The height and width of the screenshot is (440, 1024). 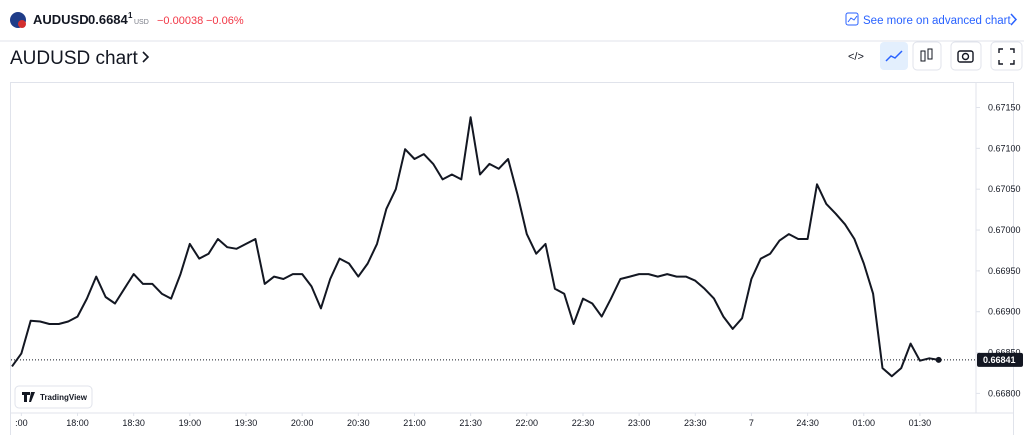 I want to click on line-style-button, so click(x=894, y=56).